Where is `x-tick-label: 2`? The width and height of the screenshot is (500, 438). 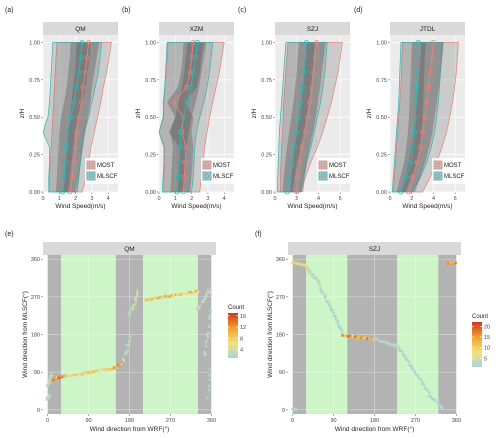
x-tick-label: 2 is located at coordinates (296, 199).